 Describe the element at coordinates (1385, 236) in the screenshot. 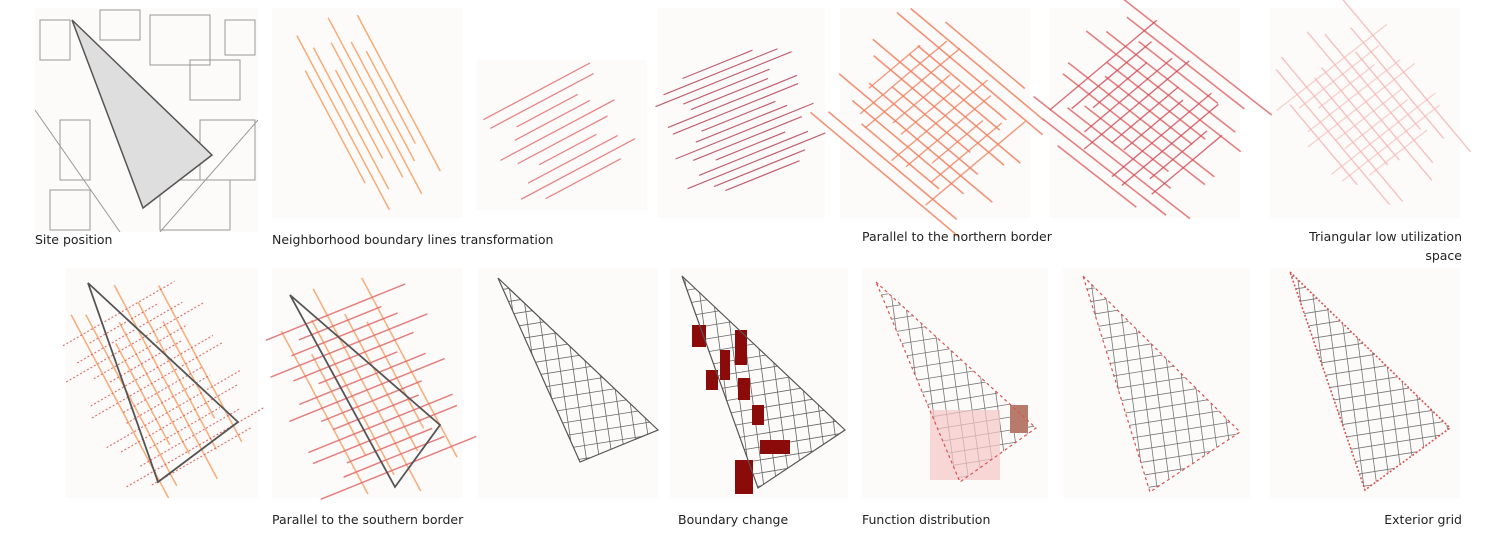

I see `caption: Triangular low utilization` at that location.